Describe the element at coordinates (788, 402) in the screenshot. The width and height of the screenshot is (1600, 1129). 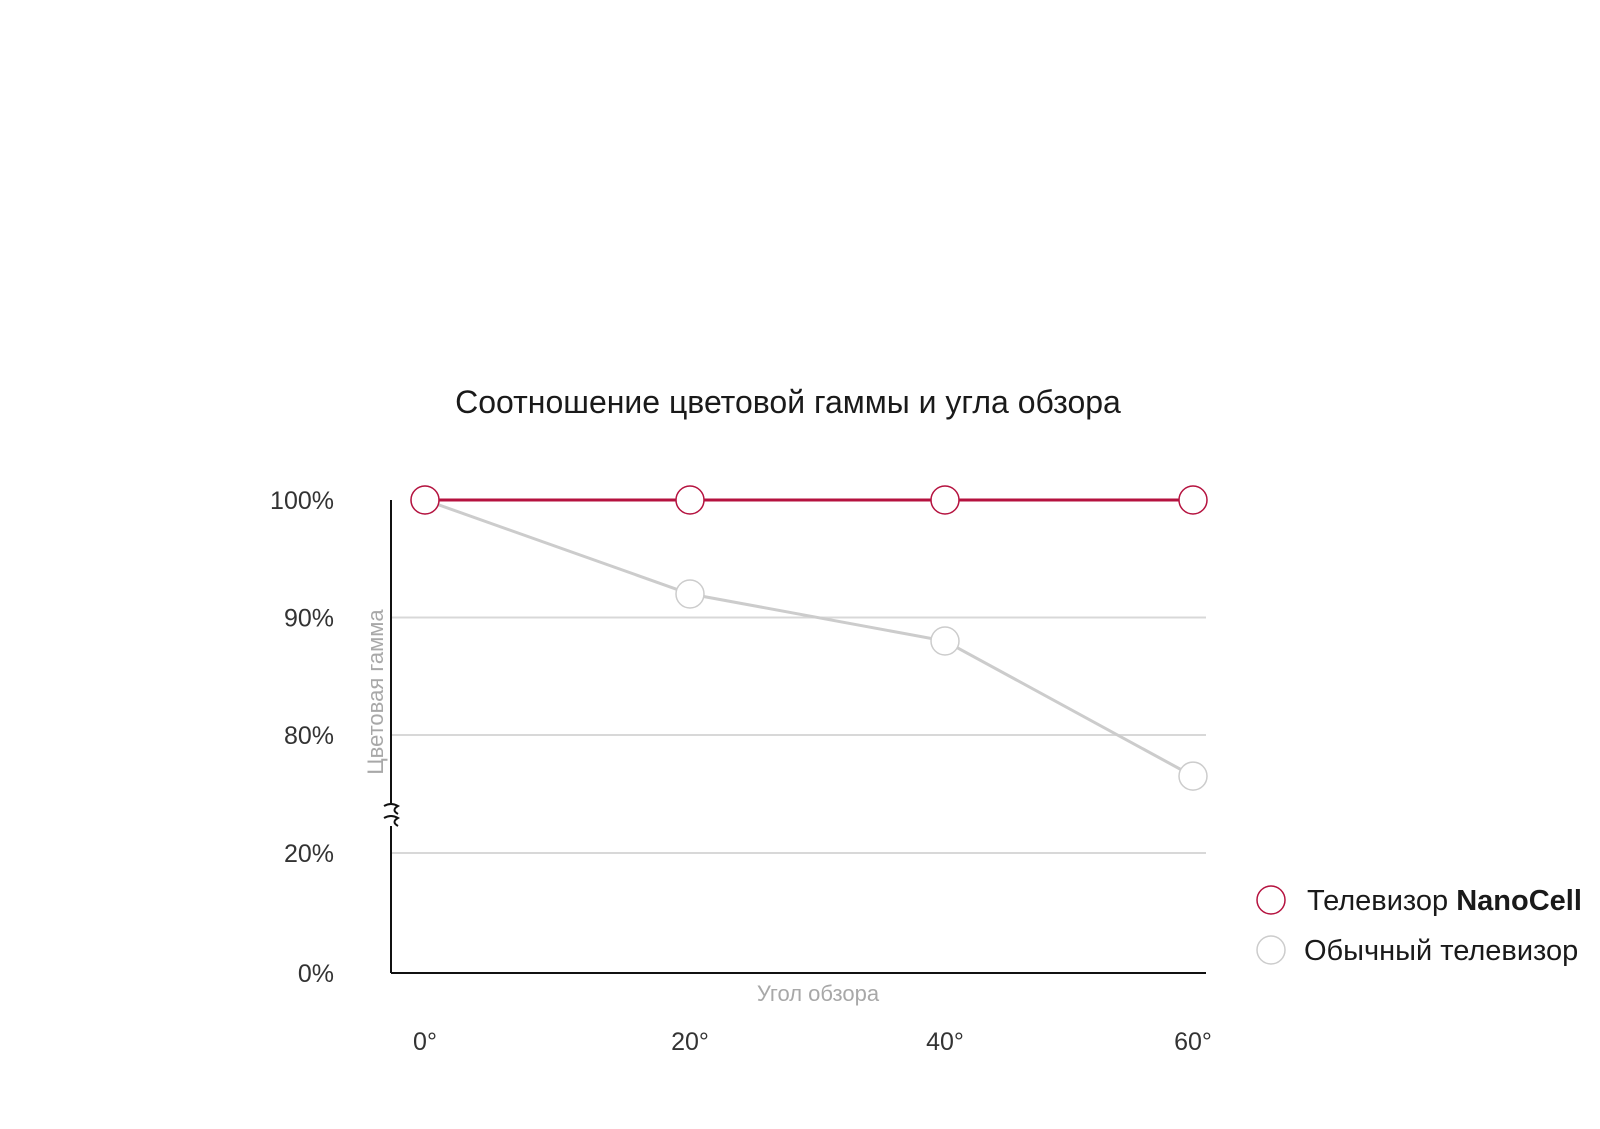
I see `chart-title: Соотношение цветовой гаммы и угла обзора` at that location.